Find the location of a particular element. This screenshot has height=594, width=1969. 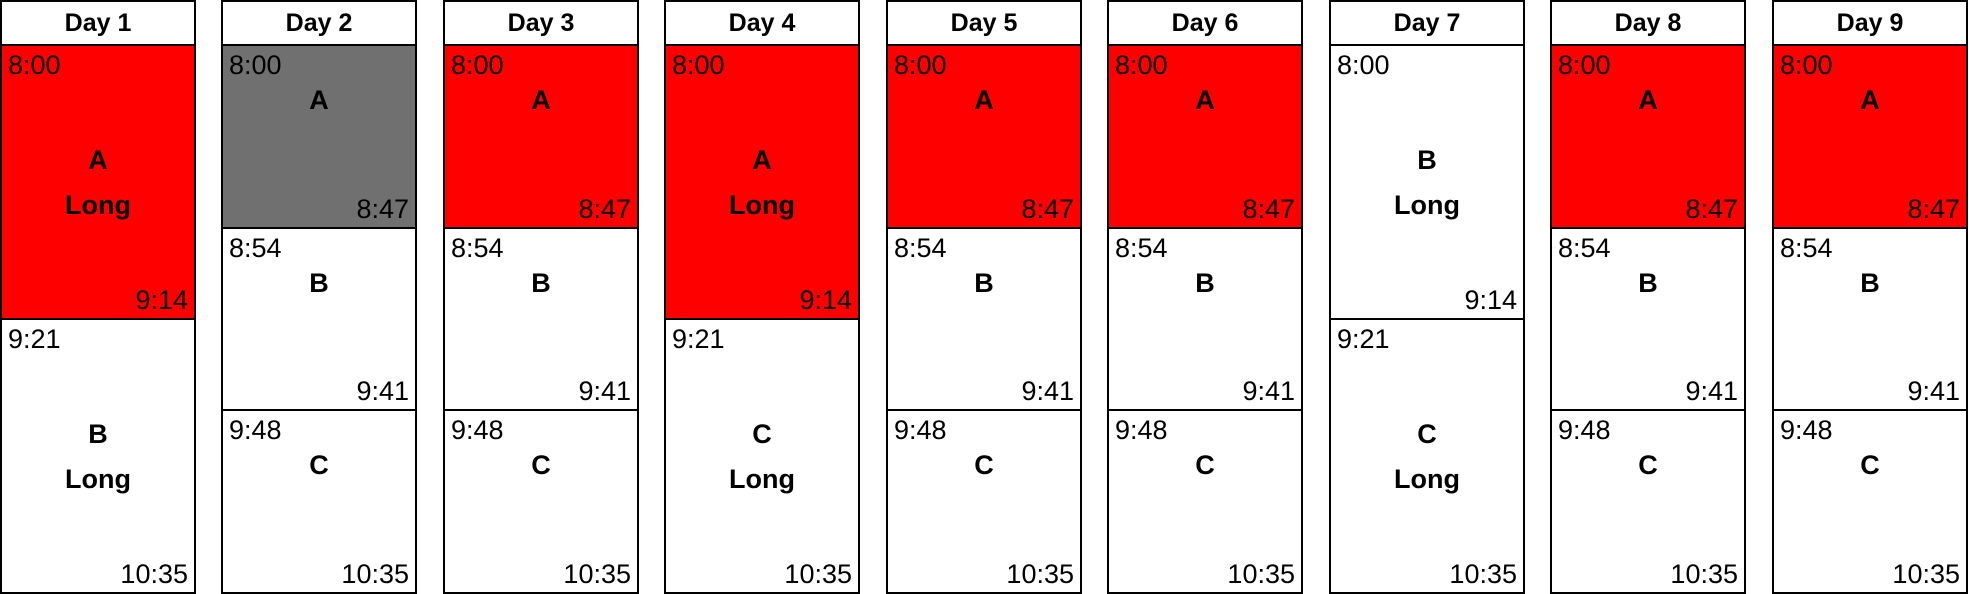

day-column: Day 3 8:00 A 8:47 8:54 B 9:41 9:48 C 10:35 is located at coordinates (541, 297).